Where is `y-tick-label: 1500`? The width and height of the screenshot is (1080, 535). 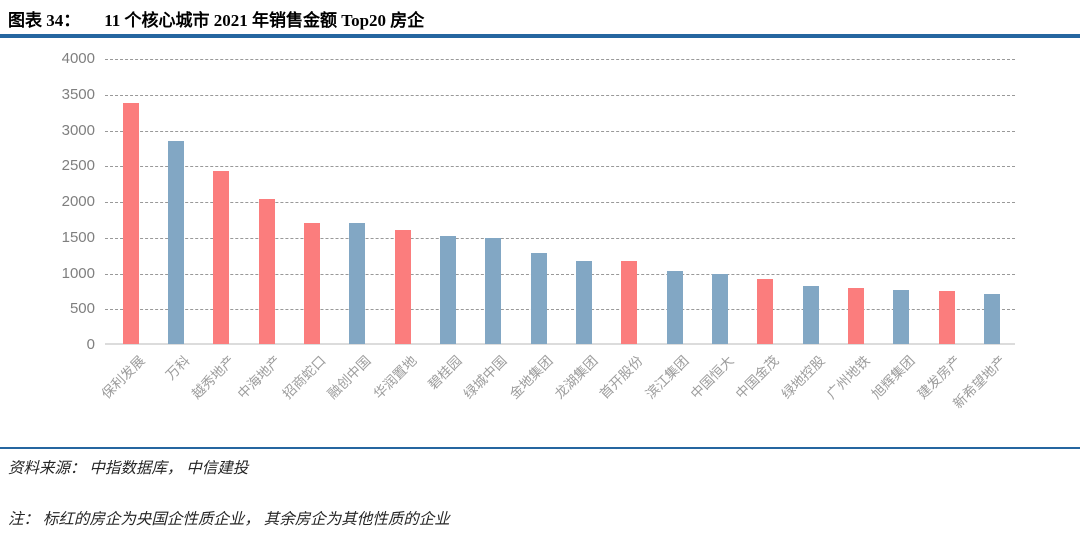 y-tick-label: 1500 is located at coordinates (78, 237).